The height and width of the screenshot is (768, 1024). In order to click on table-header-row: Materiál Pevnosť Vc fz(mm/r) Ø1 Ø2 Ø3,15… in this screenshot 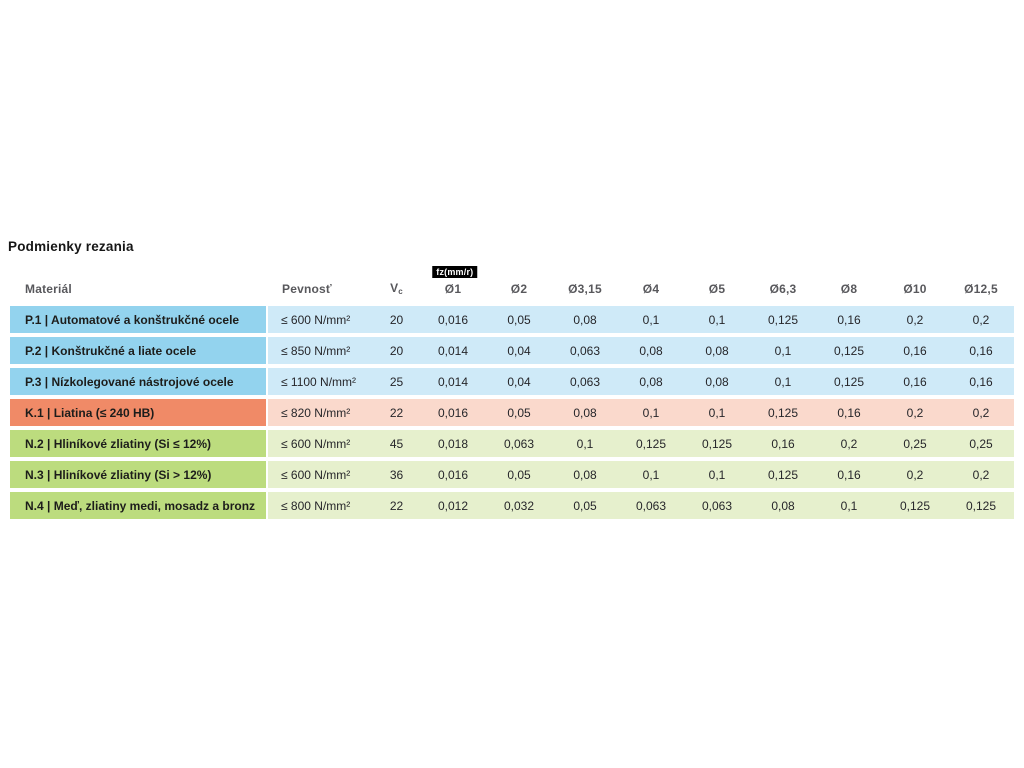, I will do `click(512, 284)`.